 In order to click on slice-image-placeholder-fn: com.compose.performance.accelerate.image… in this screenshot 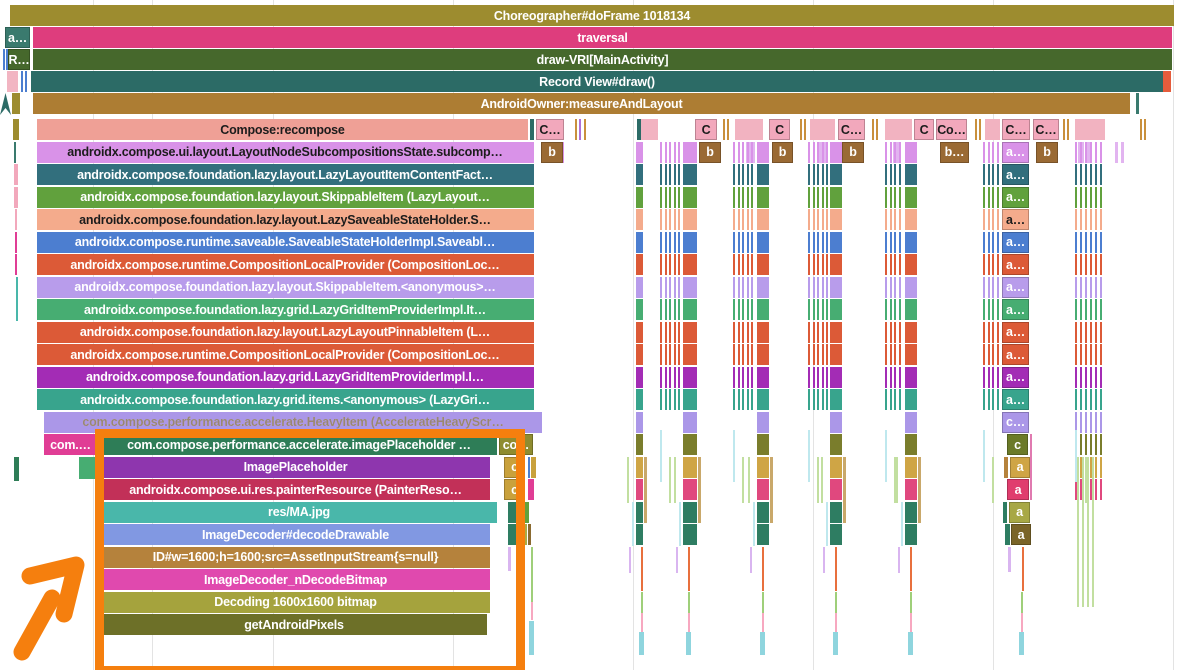, I will do `click(299, 444)`.